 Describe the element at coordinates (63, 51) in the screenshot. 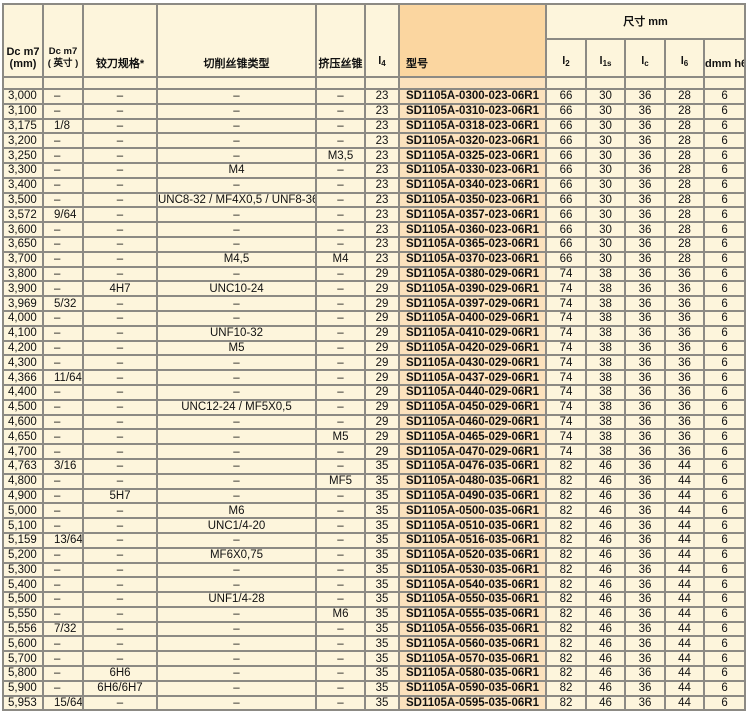

I see `header-dc-inch-label: Dc m7` at that location.